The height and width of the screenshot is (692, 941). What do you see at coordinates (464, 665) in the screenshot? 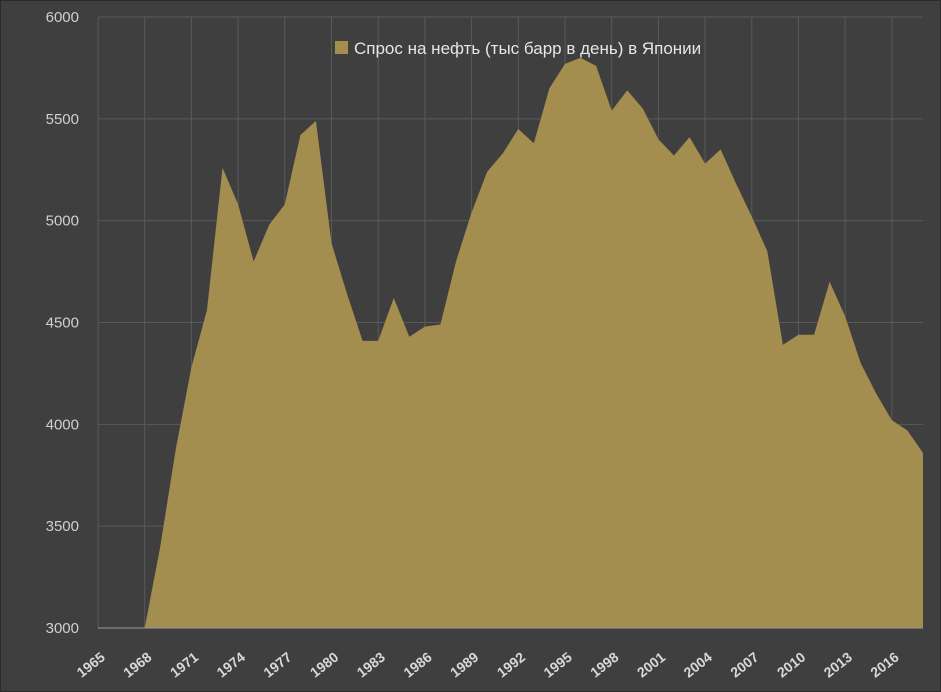
I see `x-tick-label: 1989` at bounding box center [464, 665].